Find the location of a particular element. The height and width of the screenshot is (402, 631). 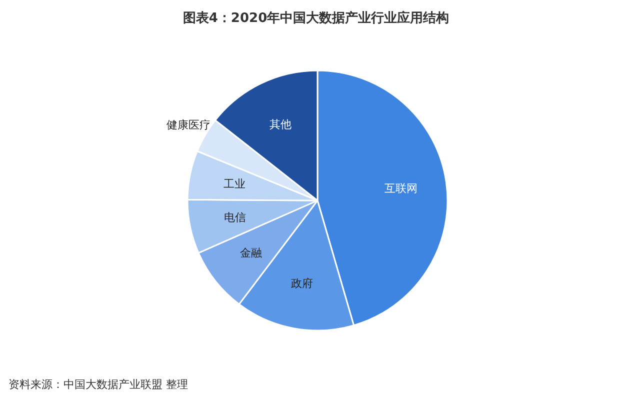

chart-title: 图表4：2020年中国大数据产业行业应用结构 is located at coordinates (316, 18).